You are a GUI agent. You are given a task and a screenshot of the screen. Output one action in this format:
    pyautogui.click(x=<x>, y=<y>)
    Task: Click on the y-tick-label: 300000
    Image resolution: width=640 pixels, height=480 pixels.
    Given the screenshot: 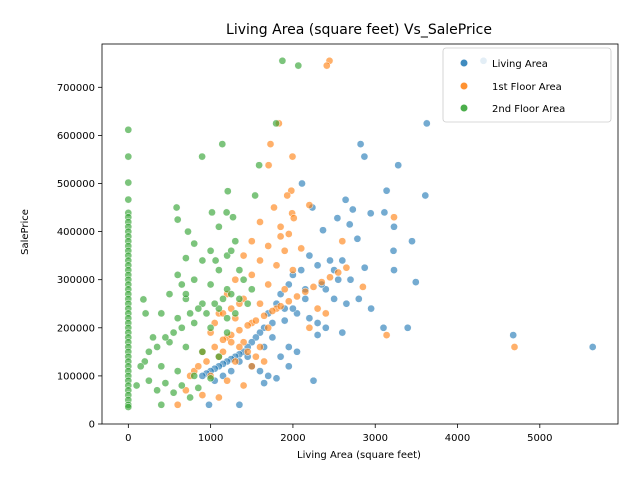 What is the action you would take?
    pyautogui.click(x=76, y=280)
    